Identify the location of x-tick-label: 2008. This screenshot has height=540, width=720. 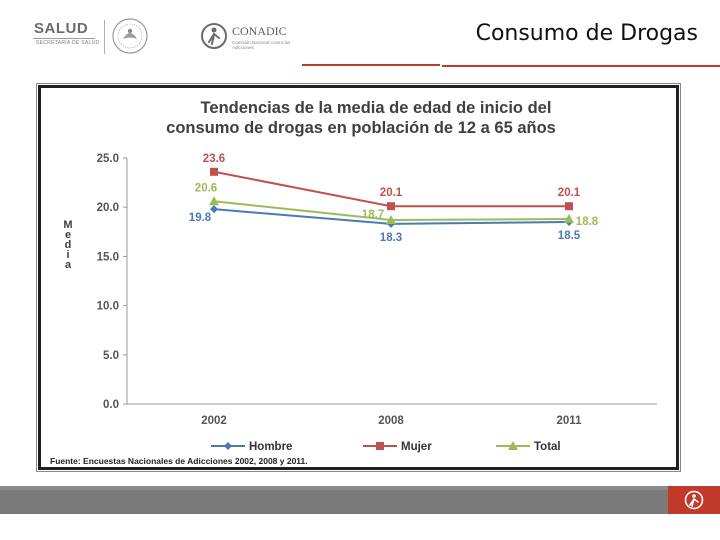
(391, 421).